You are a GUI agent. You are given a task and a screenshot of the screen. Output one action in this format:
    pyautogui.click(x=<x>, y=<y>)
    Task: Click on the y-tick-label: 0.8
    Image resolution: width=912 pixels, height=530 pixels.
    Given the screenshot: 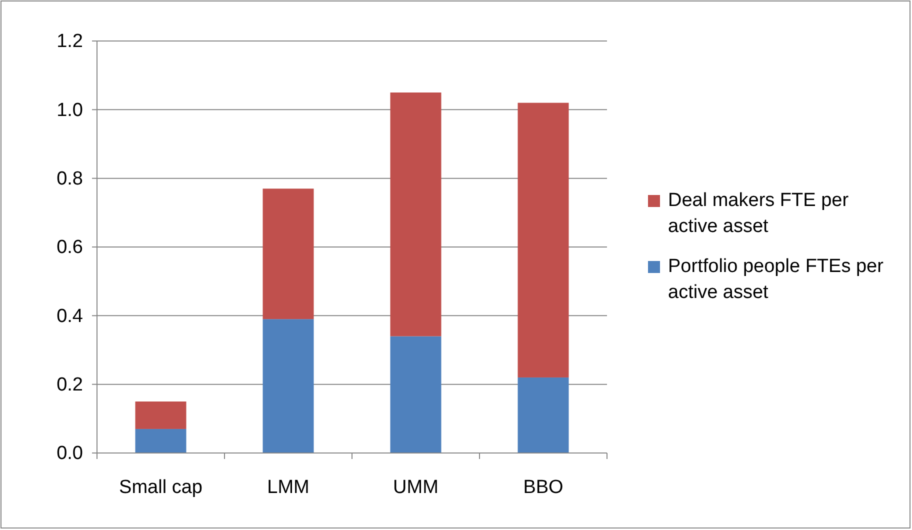 What is the action you would take?
    pyautogui.click(x=69, y=179)
    